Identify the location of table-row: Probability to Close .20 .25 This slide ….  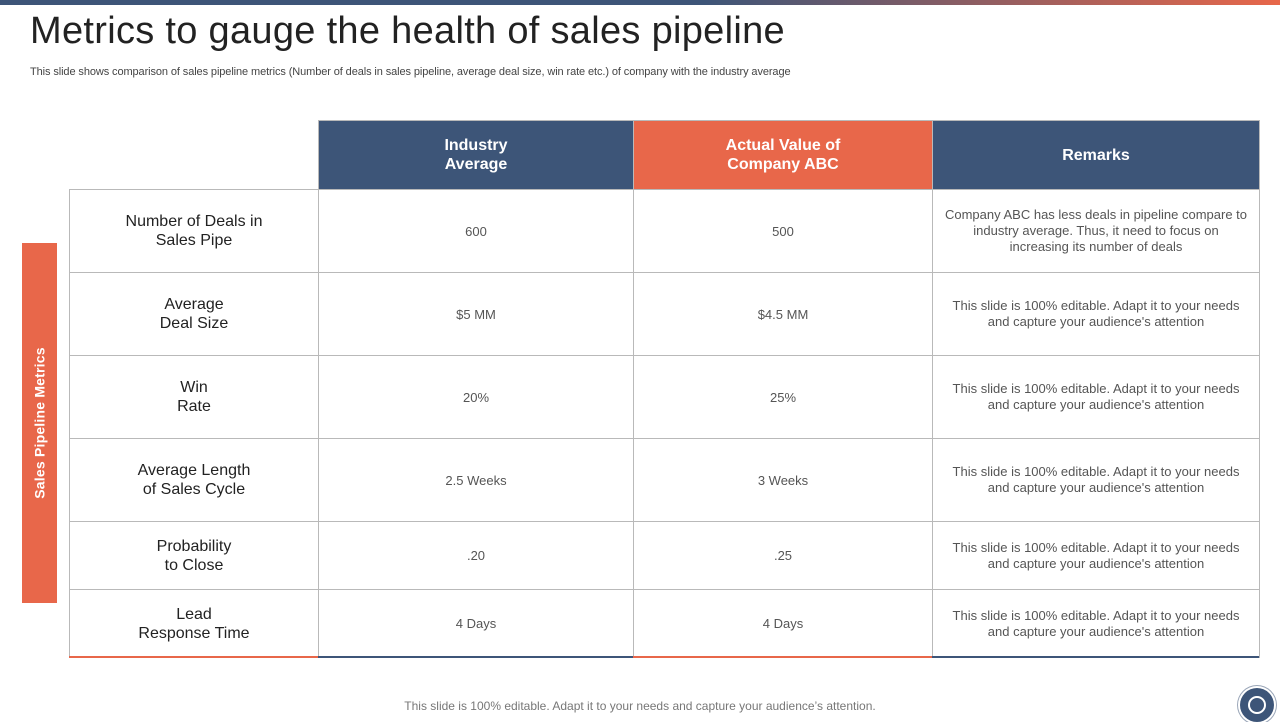
(664, 555).